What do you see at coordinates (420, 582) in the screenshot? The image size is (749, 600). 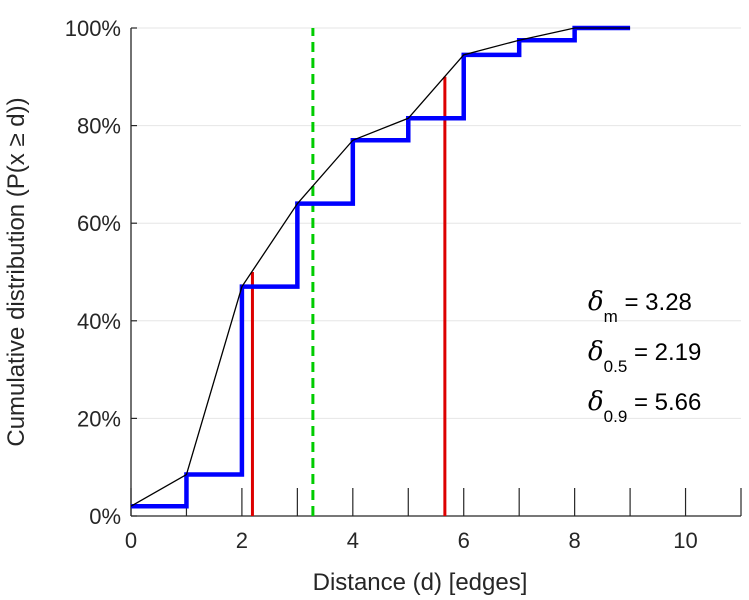 I see `x-axis-label: Distance (d) [edges]` at bounding box center [420, 582].